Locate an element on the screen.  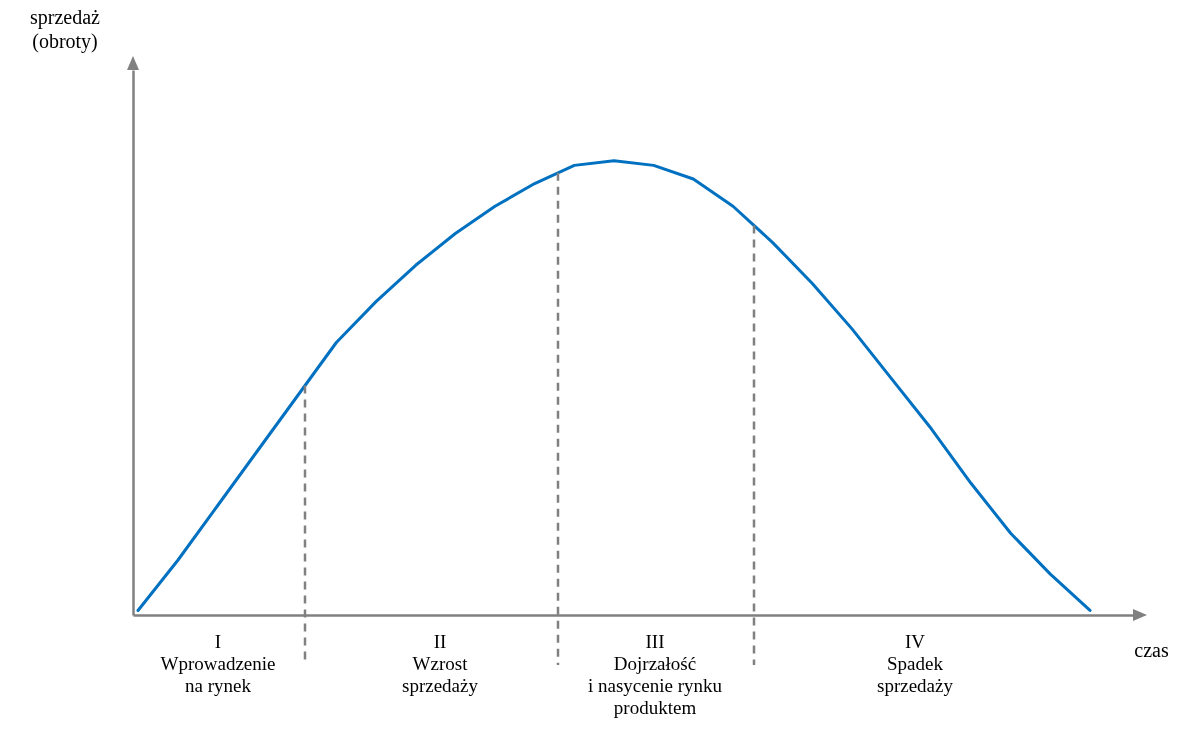
text: sprzedaż (obroty) is located at coordinates (65, 29).